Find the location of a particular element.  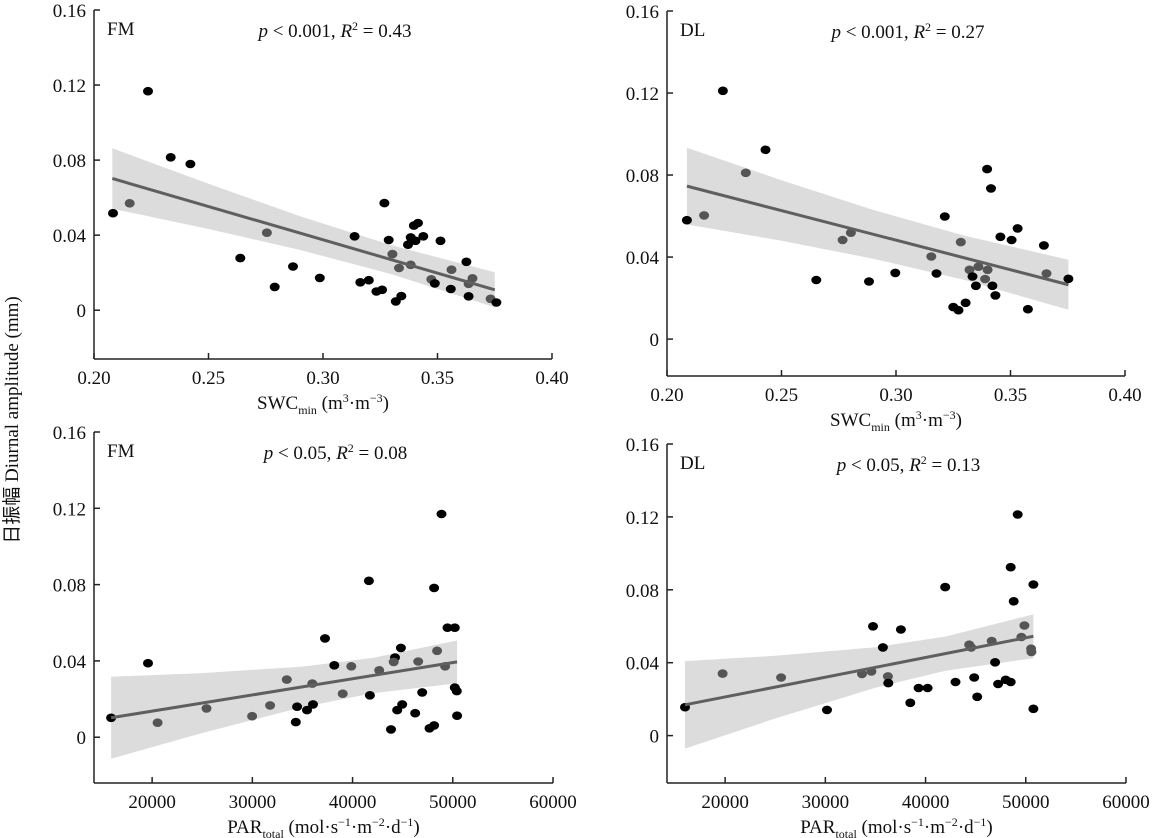

x-title-sup2: −2 is located at coordinates (378, 822).